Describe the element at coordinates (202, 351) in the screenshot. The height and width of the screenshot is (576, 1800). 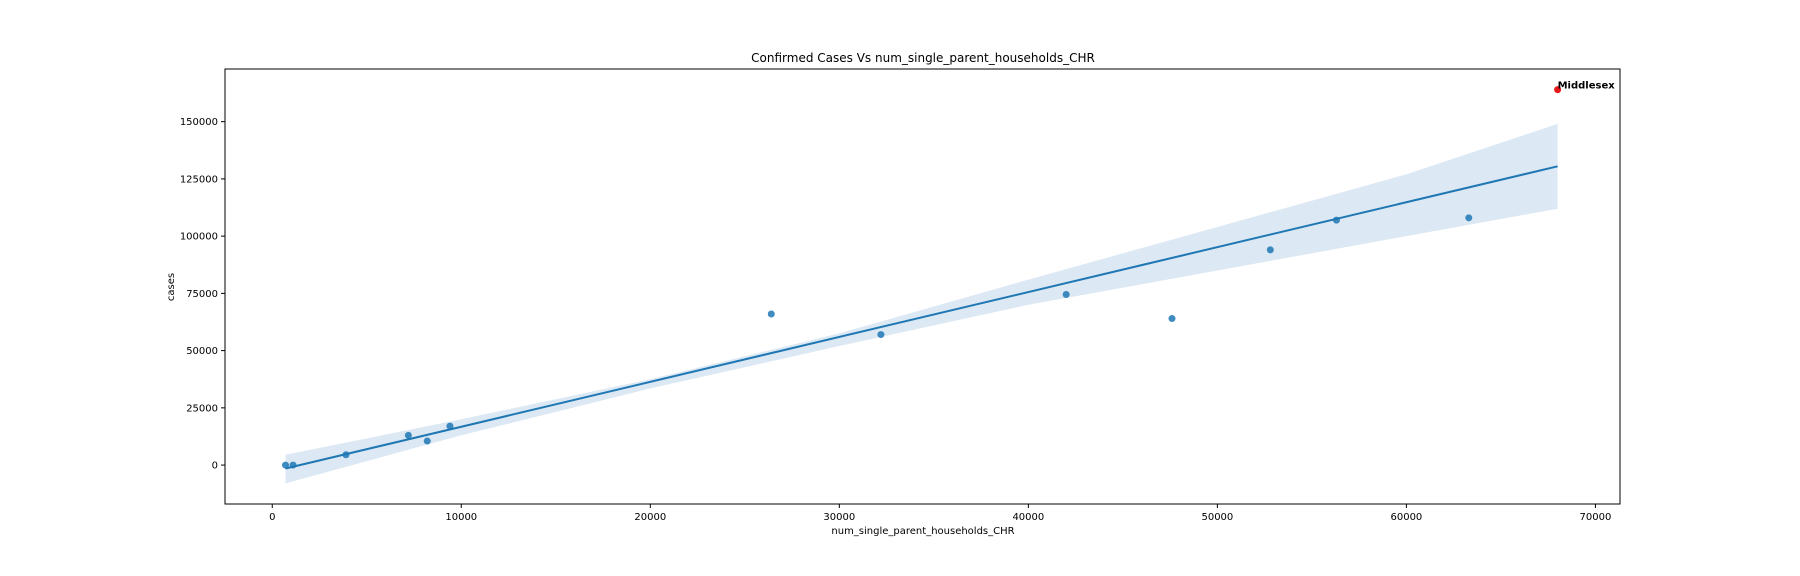
I see `y-tick-label: 50000` at that location.